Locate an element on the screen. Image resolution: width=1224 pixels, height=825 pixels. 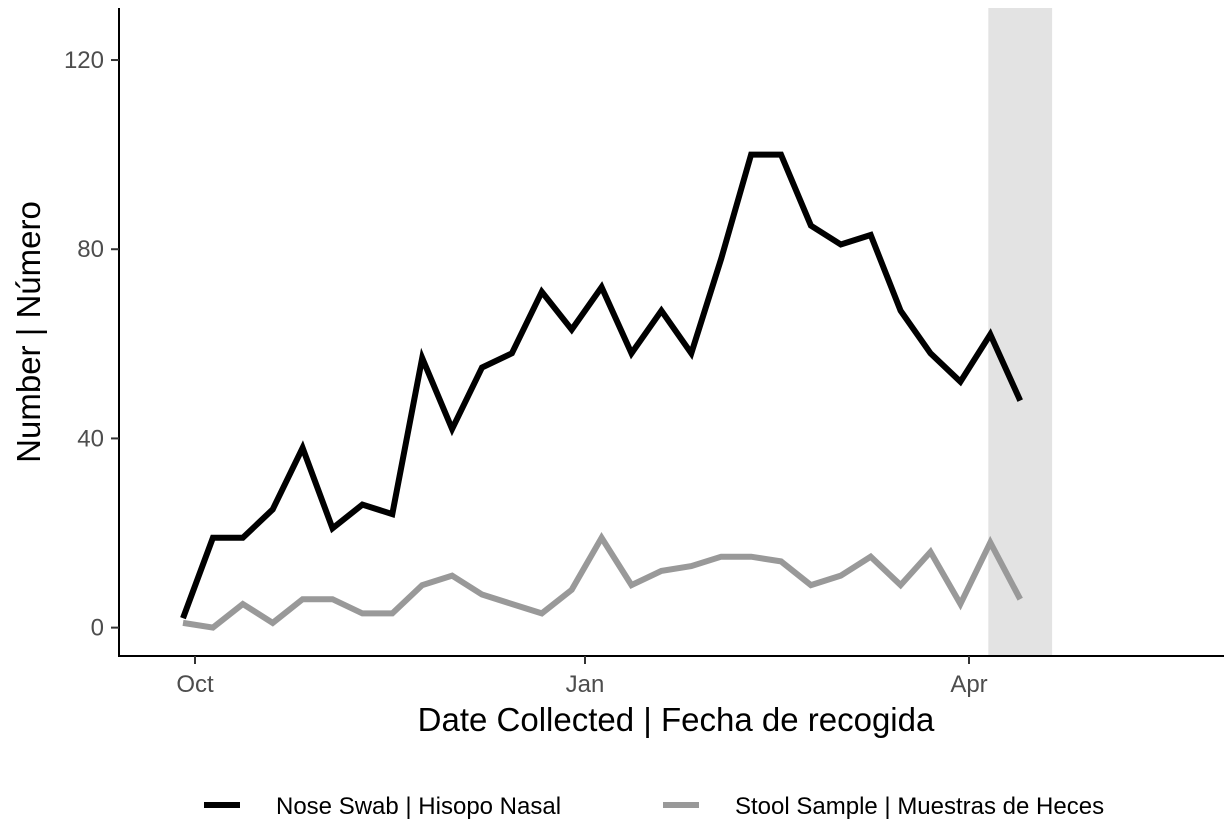
x-axis-title: Date Collected | Fecha de recogida is located at coordinates (676, 719).